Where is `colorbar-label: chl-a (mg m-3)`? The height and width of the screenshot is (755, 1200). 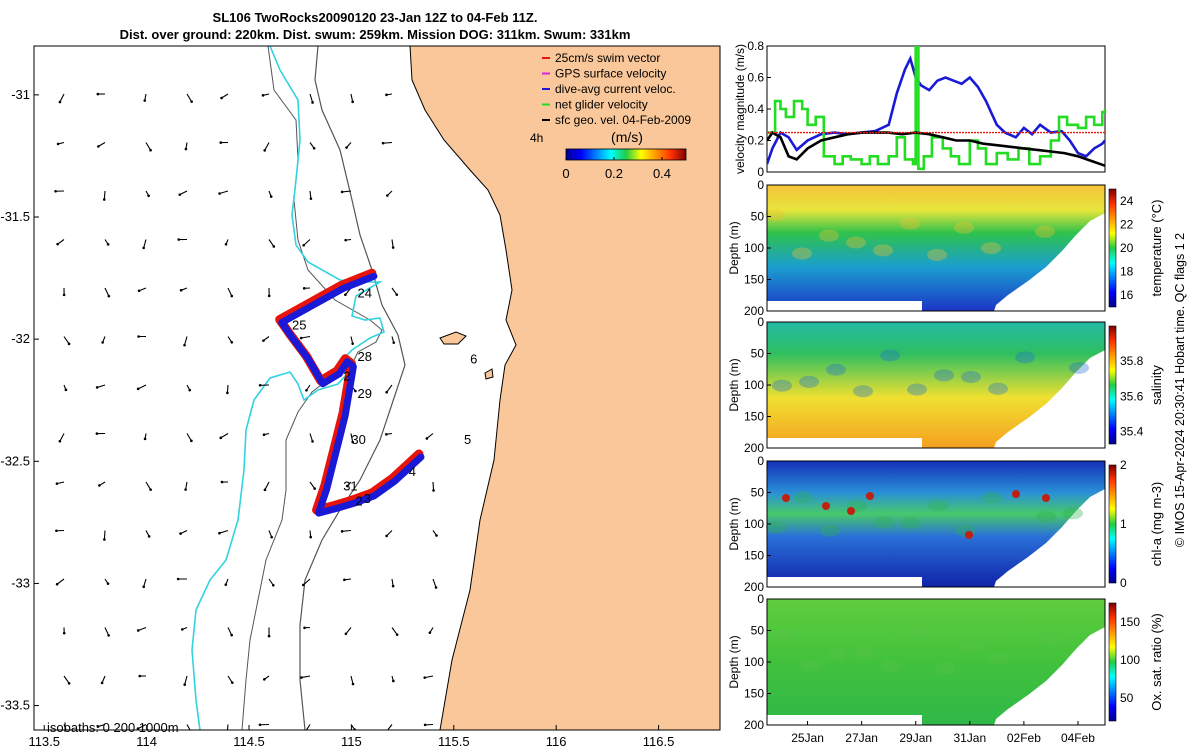
colorbar-label: chl-a (mg m-3) is located at coordinates (1156, 524).